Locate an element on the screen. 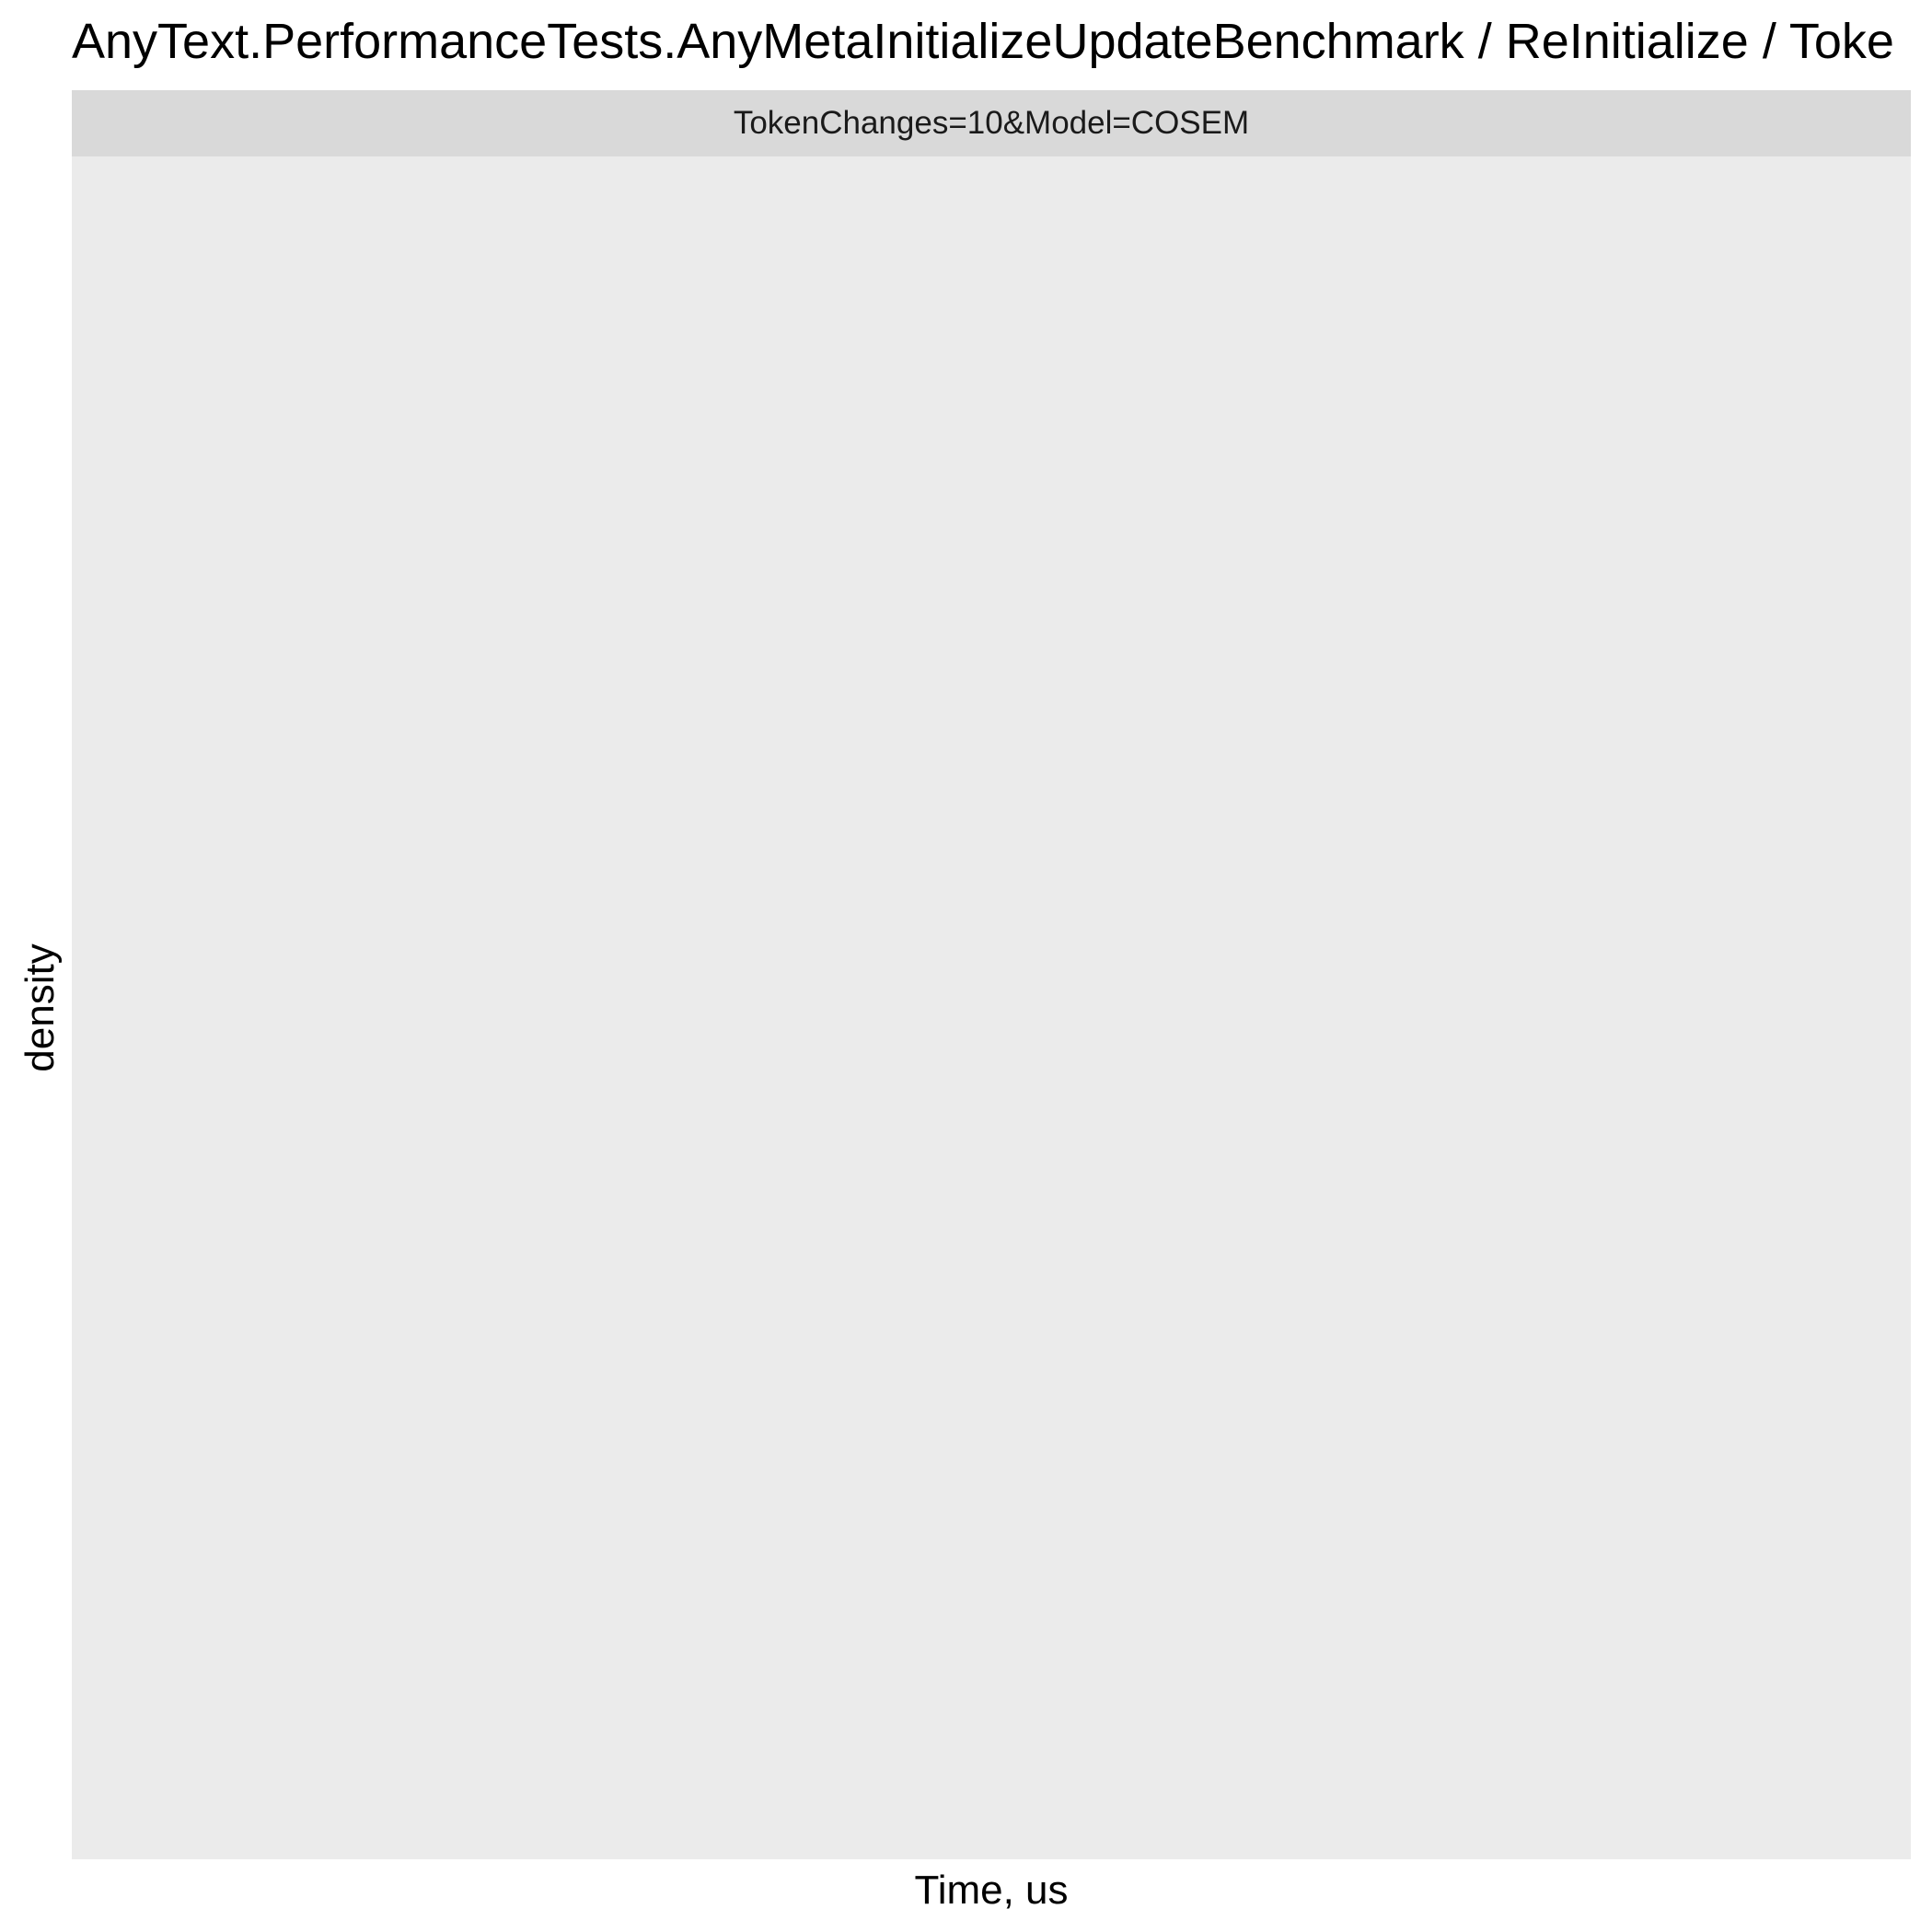  facet-strip-label: TokenChanges=10&Model=COSEM is located at coordinates (992, 123).